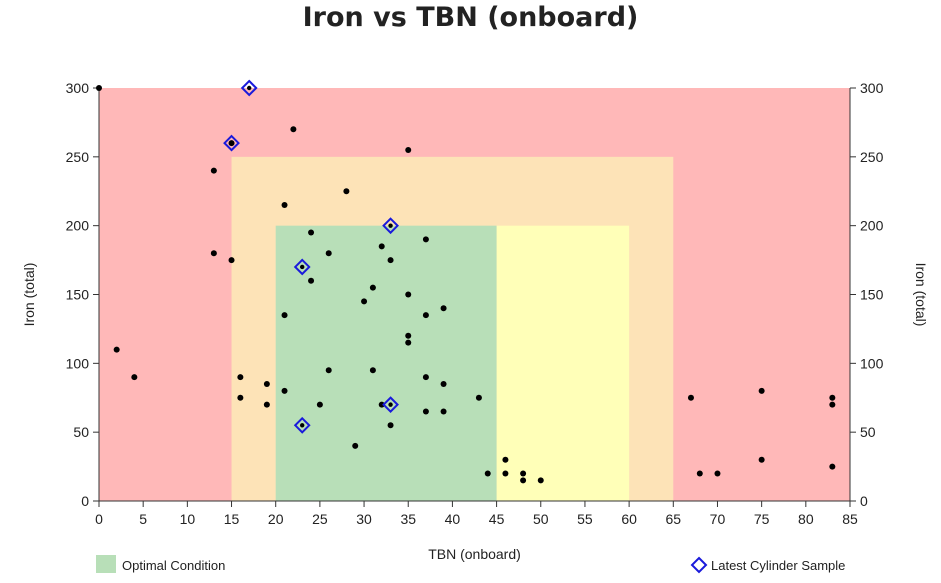 This screenshot has width=941, height=583. What do you see at coordinates (364, 519) in the screenshot?
I see `x-tick-label: 30` at bounding box center [364, 519].